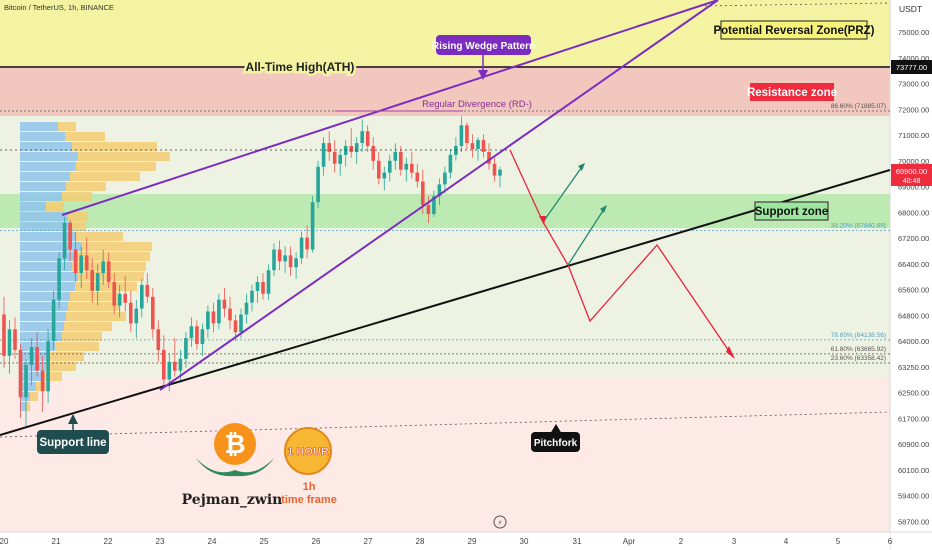  What do you see at coordinates (445, 211) in the screenshot?
I see `support-zone` at bounding box center [445, 211].